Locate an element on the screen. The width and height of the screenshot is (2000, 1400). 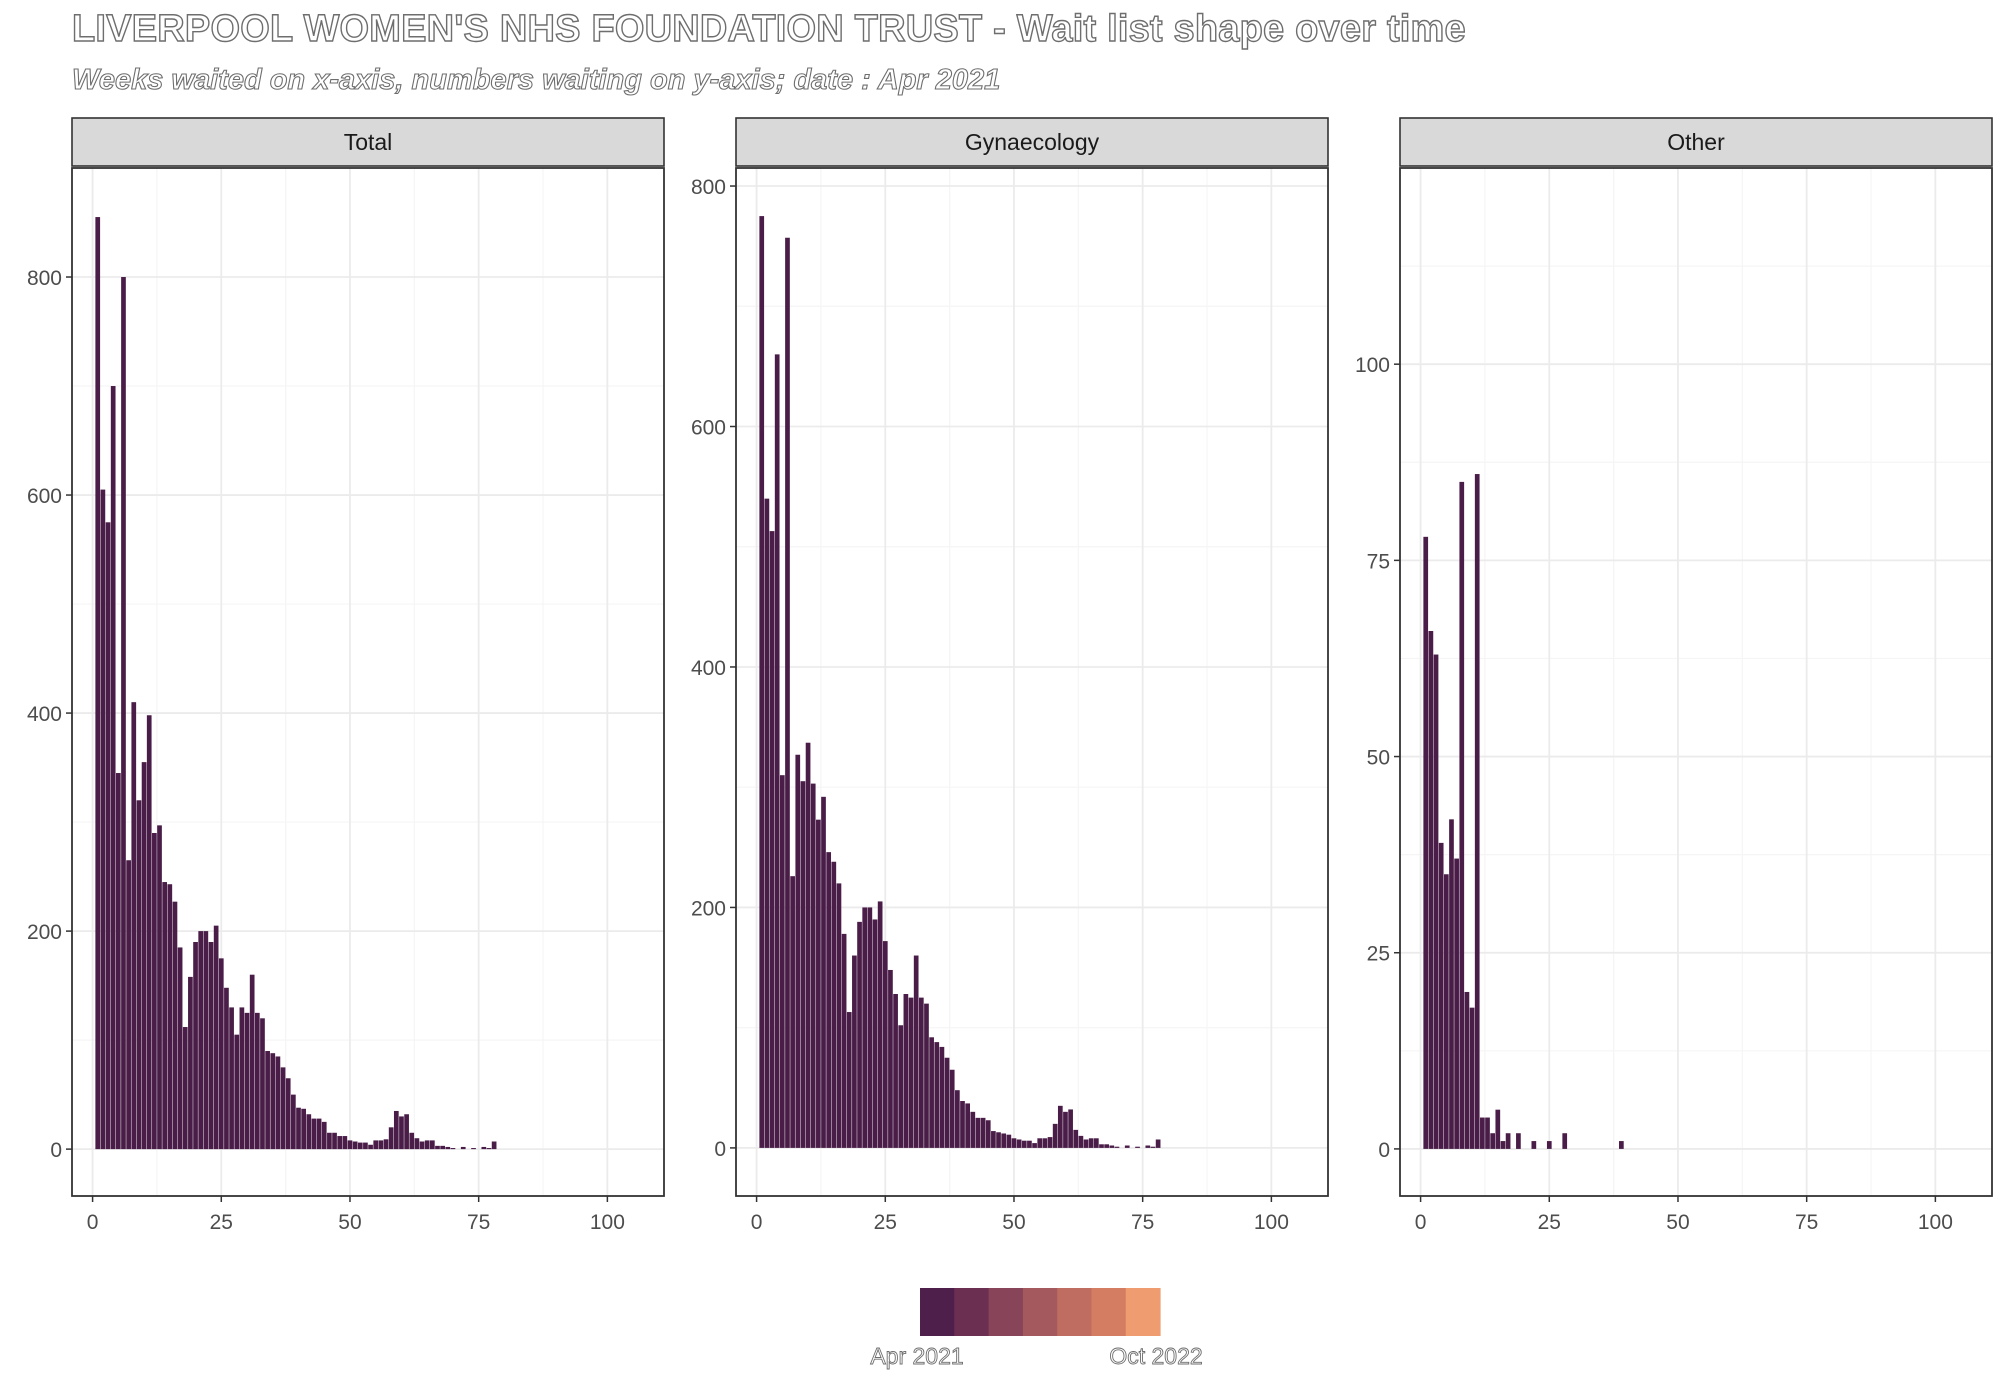
x-tick-label: 100 is located at coordinates (1271, 1222).